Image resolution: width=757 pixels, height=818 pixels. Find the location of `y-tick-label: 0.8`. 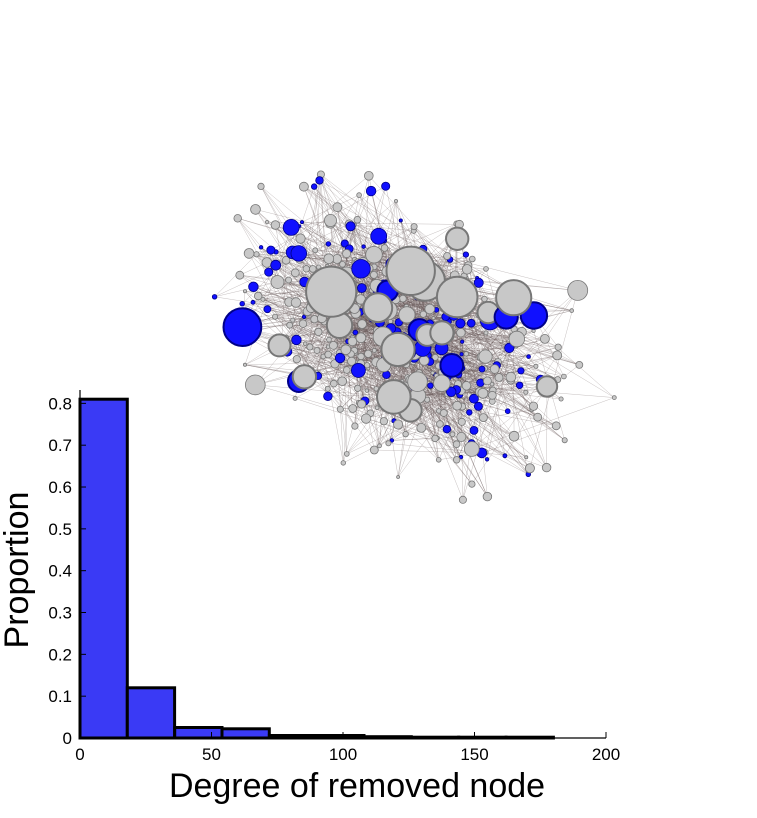

y-tick-label: 0.8 is located at coordinates (60, 403).